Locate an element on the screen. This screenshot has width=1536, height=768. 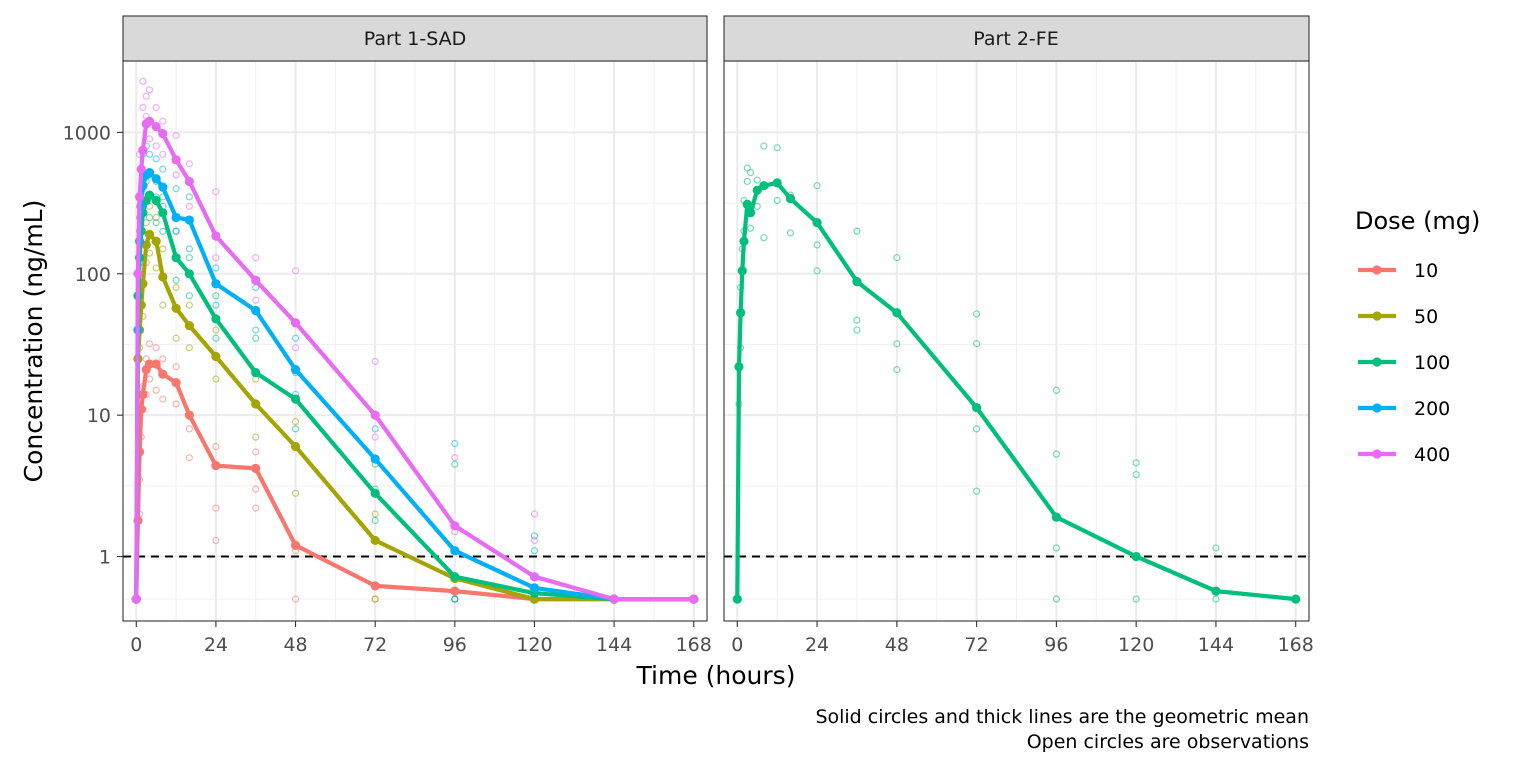
legend-label: 200 is located at coordinates (1432, 409).